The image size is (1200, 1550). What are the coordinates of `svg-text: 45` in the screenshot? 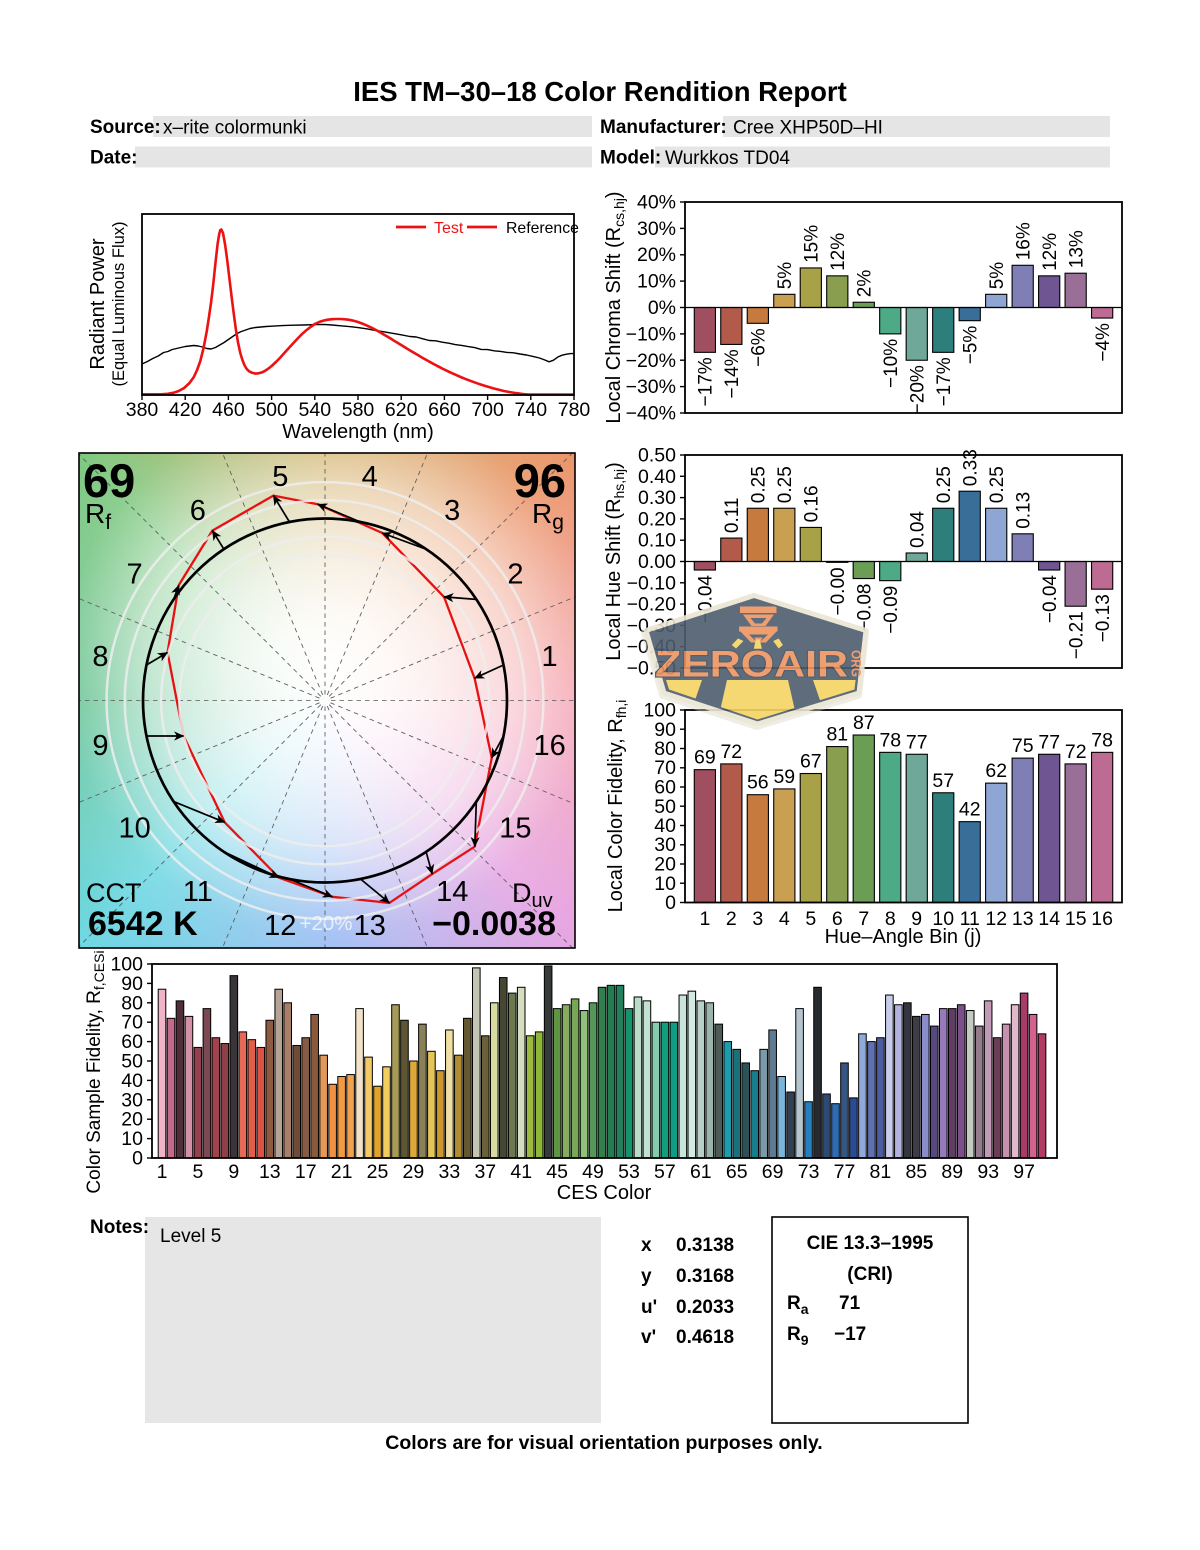 It's located at (557, 1172).